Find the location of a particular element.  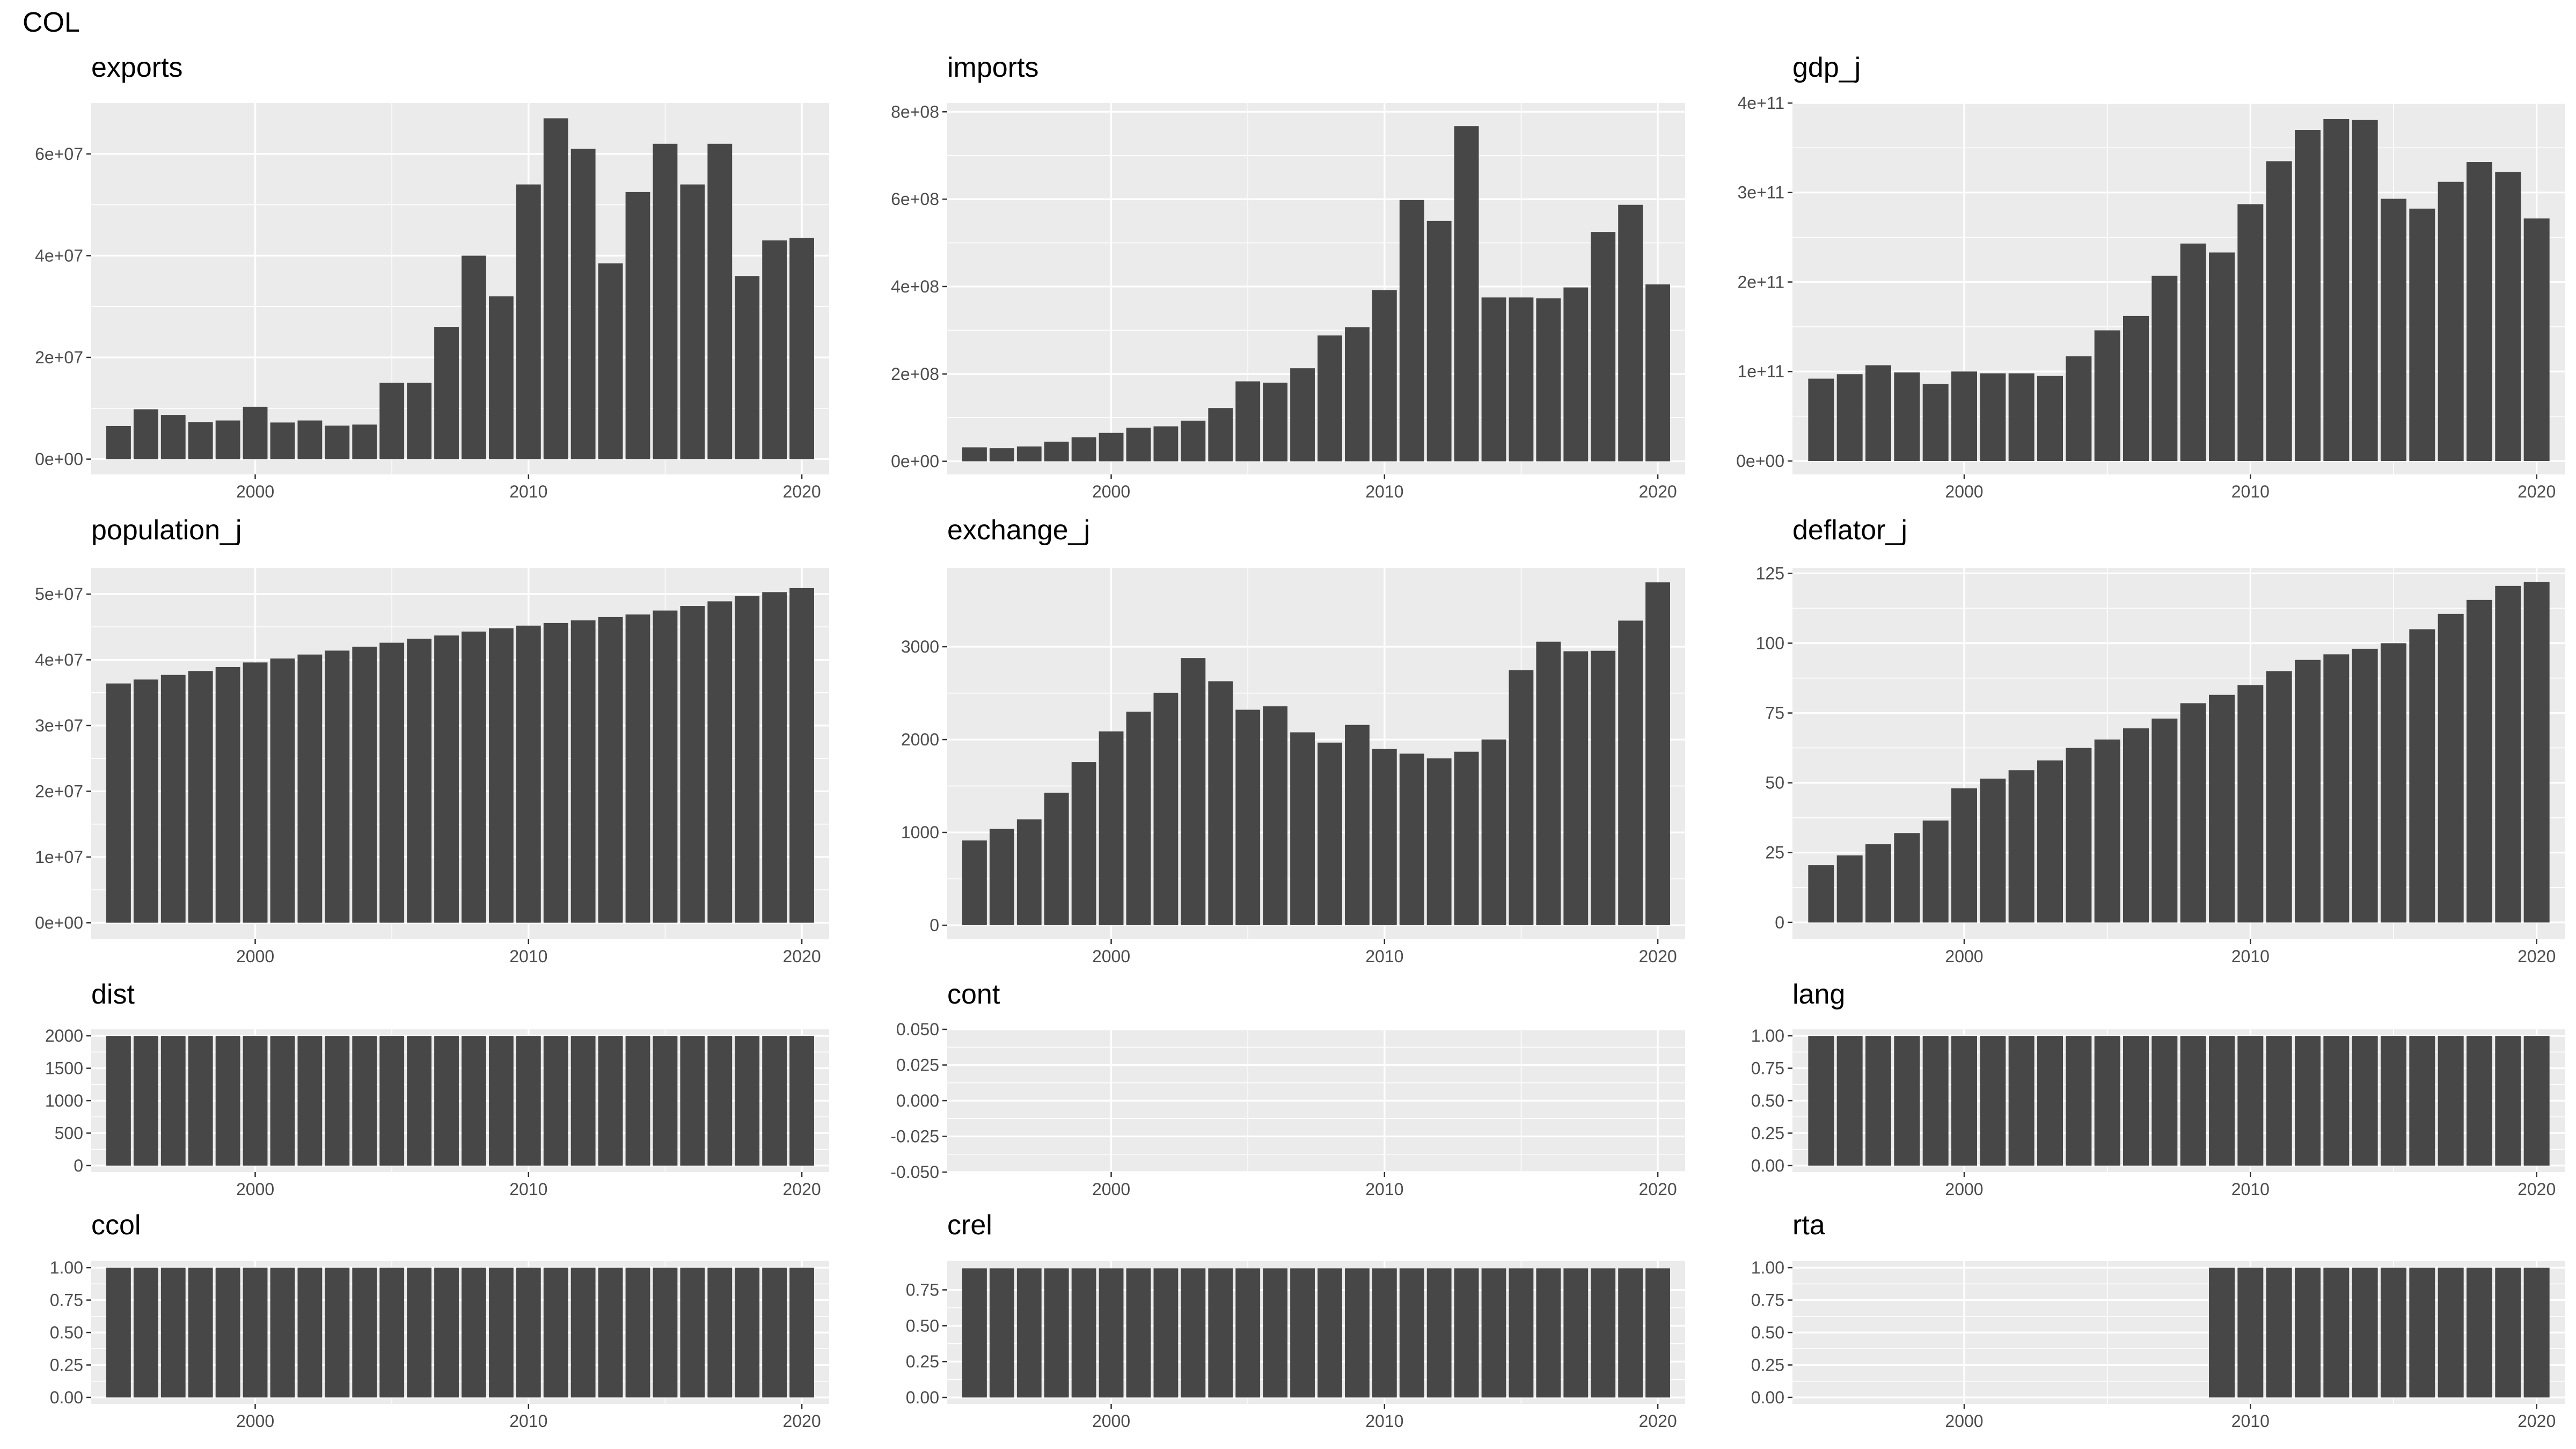

bar-exchange_j-2019 is located at coordinates (1630, 773).